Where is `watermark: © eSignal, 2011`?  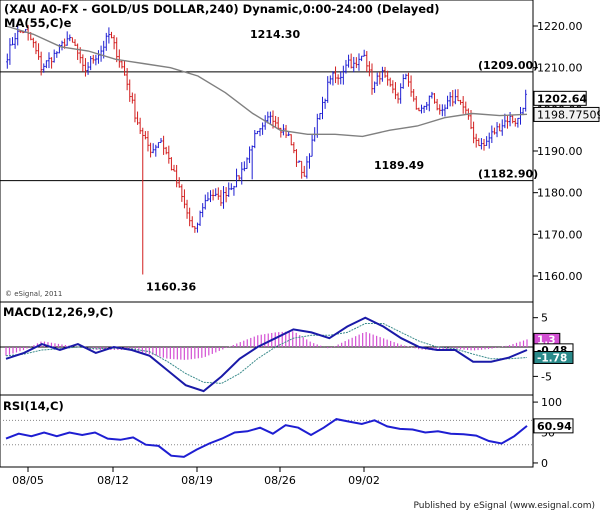
watermark: © eSignal, 2011 is located at coordinates (33, 294).